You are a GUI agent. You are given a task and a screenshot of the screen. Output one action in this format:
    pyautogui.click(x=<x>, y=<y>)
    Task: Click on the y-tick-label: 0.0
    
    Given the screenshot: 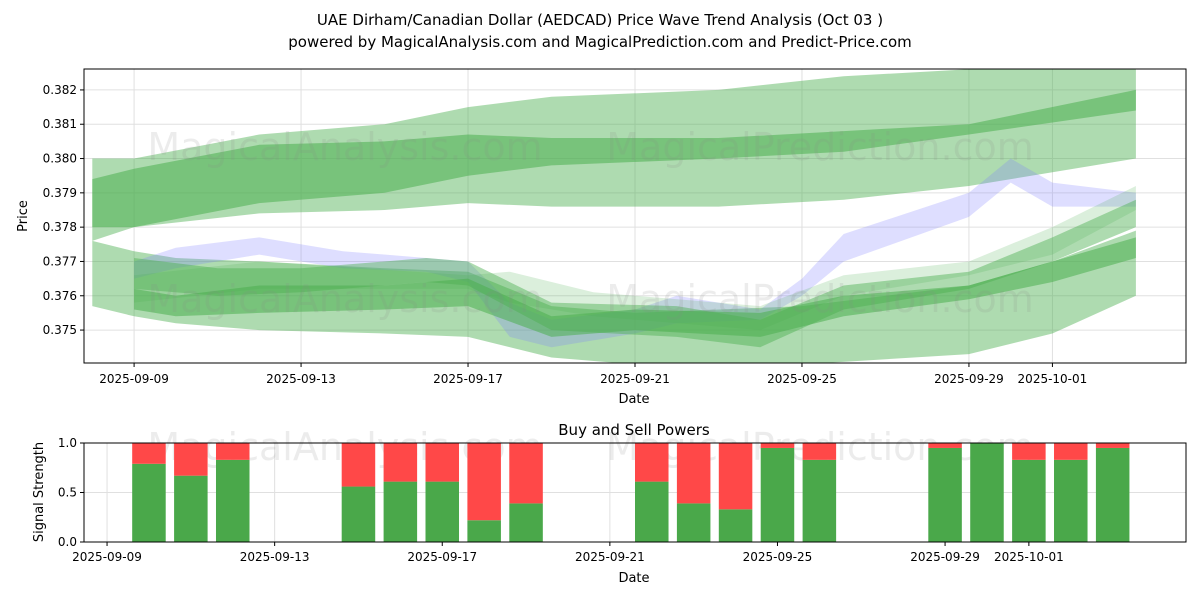 What is the action you would take?
    pyautogui.click(x=67, y=542)
    